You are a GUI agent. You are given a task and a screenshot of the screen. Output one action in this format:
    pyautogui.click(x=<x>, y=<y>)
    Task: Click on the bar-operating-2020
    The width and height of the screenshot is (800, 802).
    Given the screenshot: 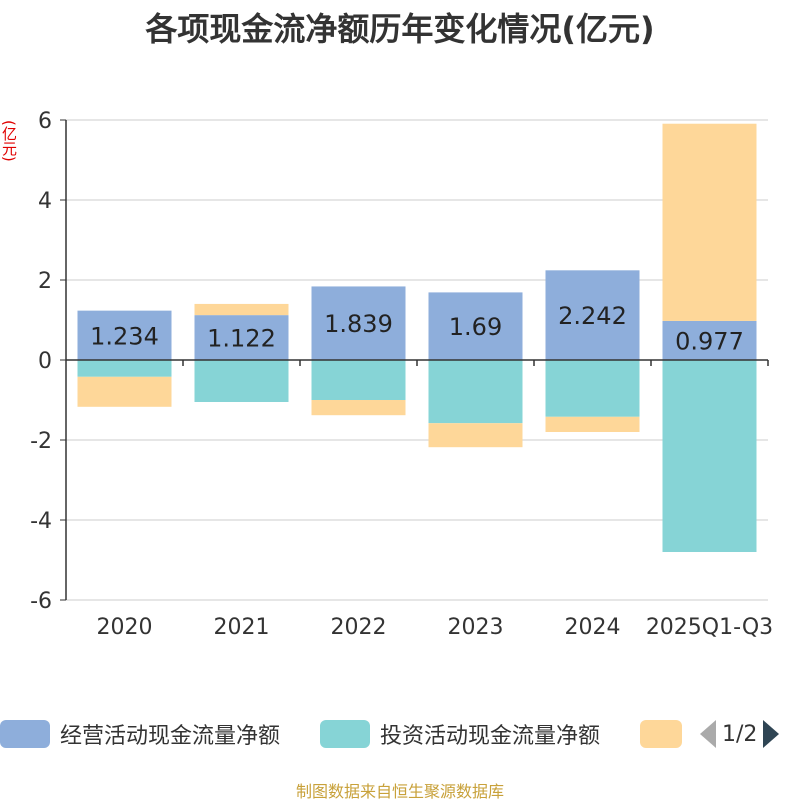 What is the action you would take?
    pyautogui.click(x=124, y=335)
    